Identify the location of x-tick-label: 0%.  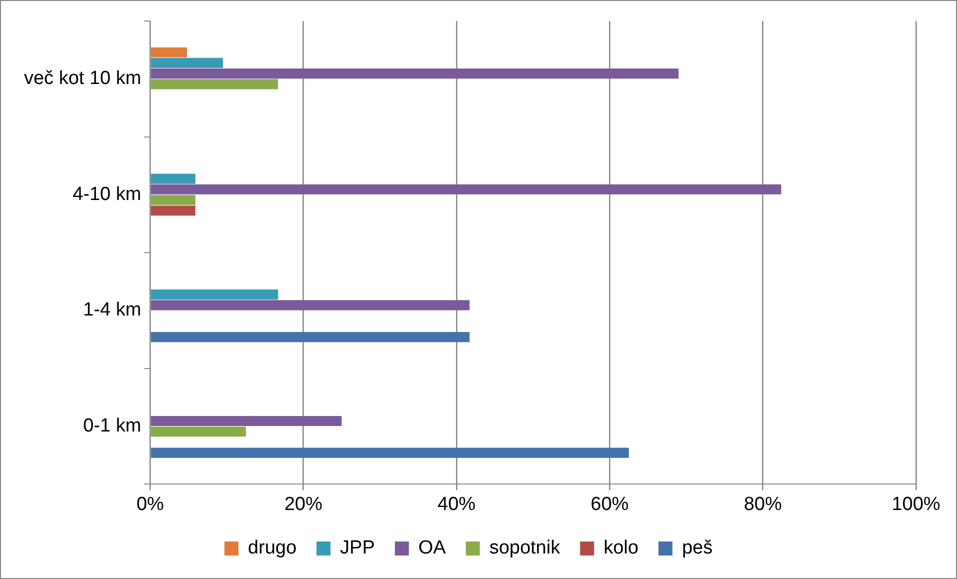
(150, 504).